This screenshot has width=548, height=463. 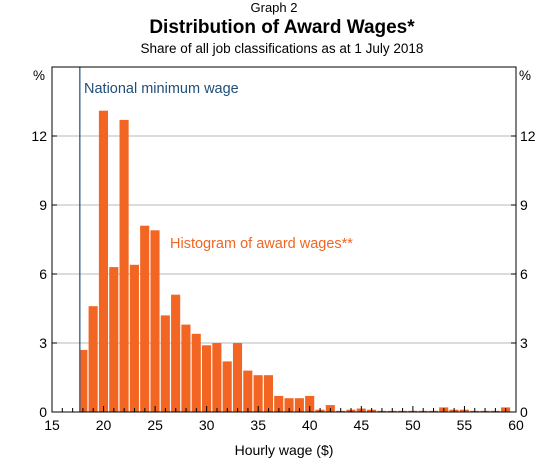 What do you see at coordinates (282, 27) in the screenshot?
I see `chart-title: Distribution of Award Wages*` at bounding box center [282, 27].